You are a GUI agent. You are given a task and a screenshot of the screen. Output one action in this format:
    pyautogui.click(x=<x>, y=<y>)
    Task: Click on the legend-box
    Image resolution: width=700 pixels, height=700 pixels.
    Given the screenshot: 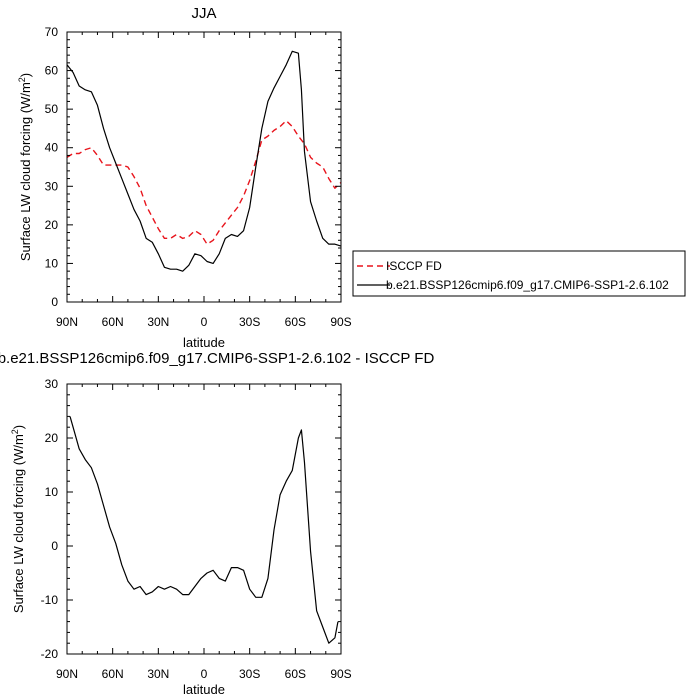 What is the action you would take?
    pyautogui.click(x=519, y=273)
    